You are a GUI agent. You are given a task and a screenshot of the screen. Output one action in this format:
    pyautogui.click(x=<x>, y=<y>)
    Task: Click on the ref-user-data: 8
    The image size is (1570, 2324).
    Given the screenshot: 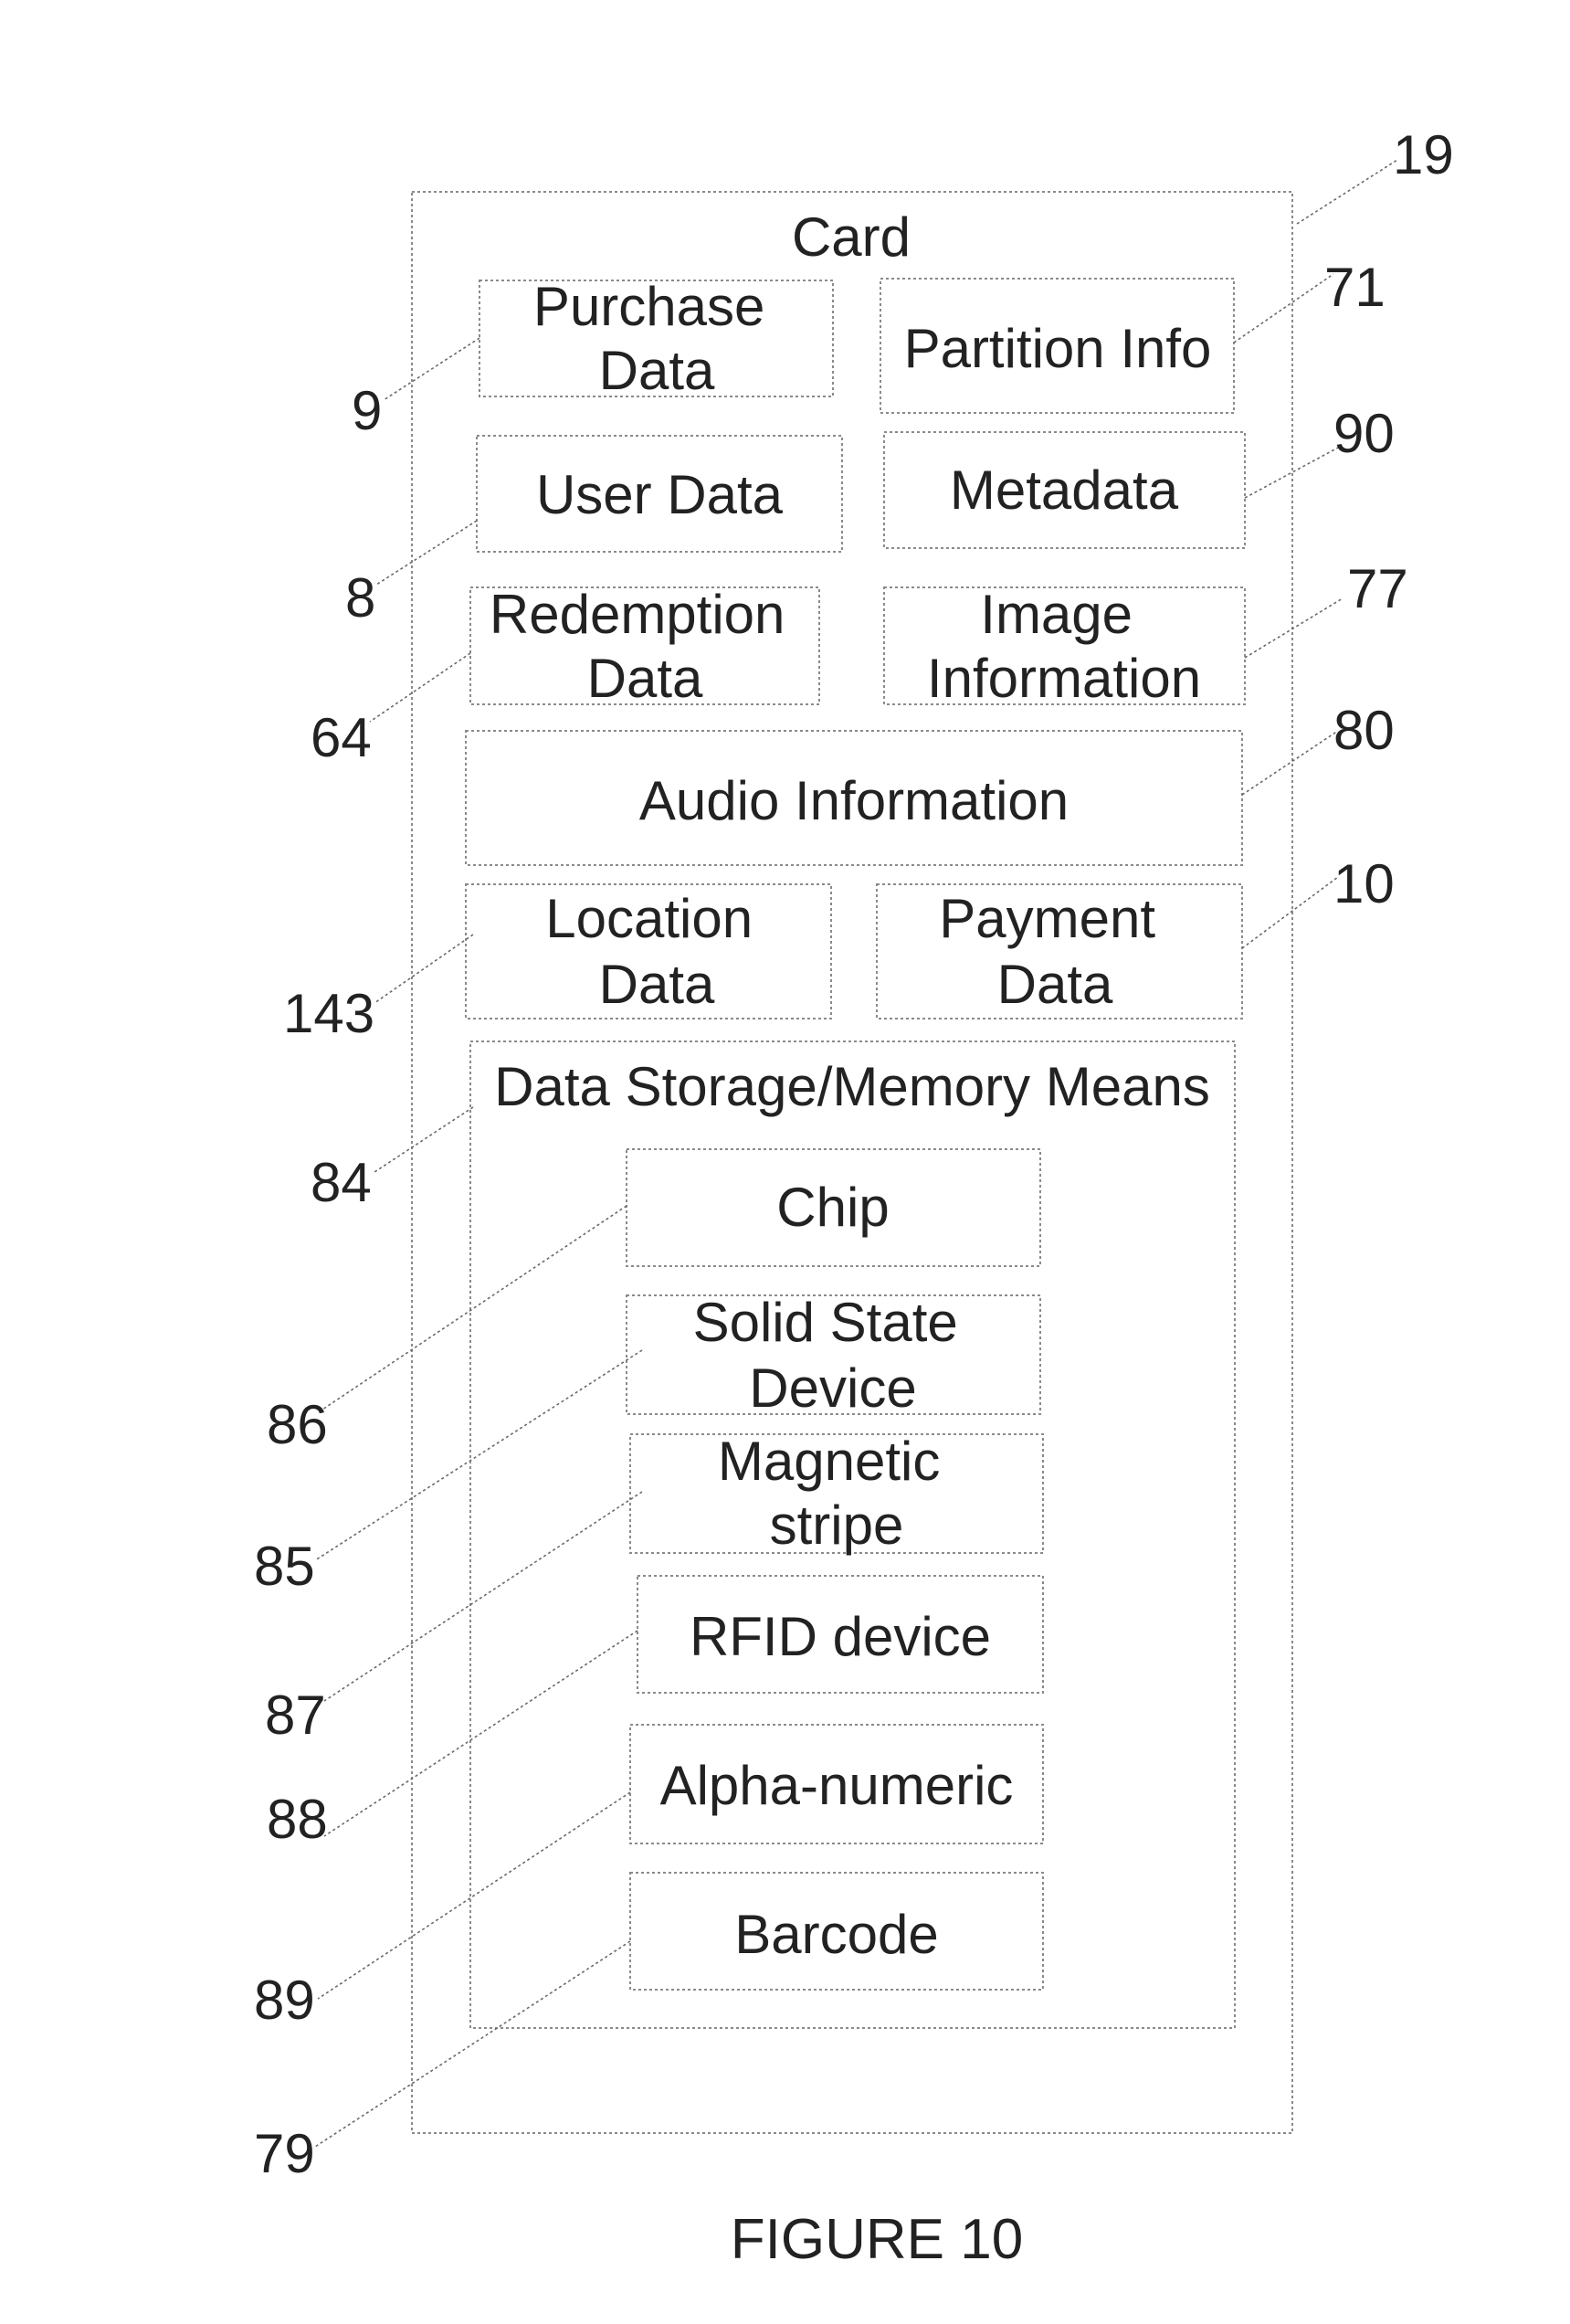 What is the action you would take?
    pyautogui.click(x=360, y=598)
    